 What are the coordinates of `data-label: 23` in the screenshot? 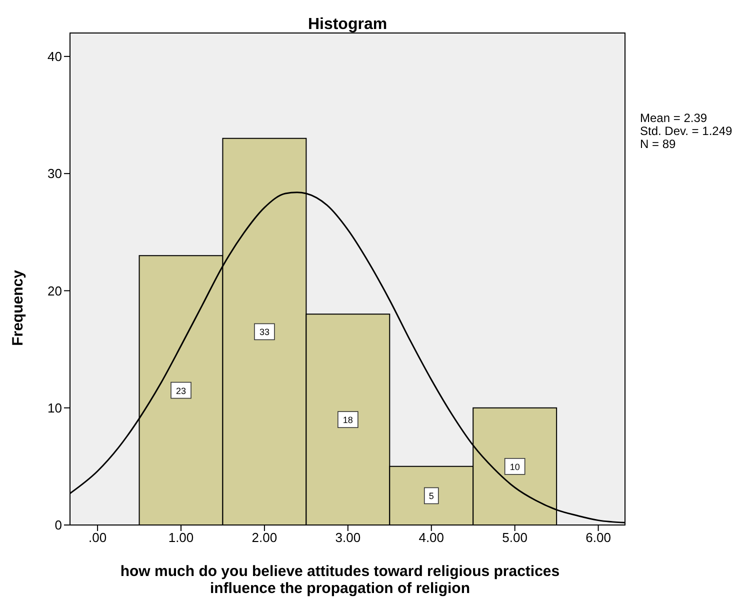 It's located at (181, 391).